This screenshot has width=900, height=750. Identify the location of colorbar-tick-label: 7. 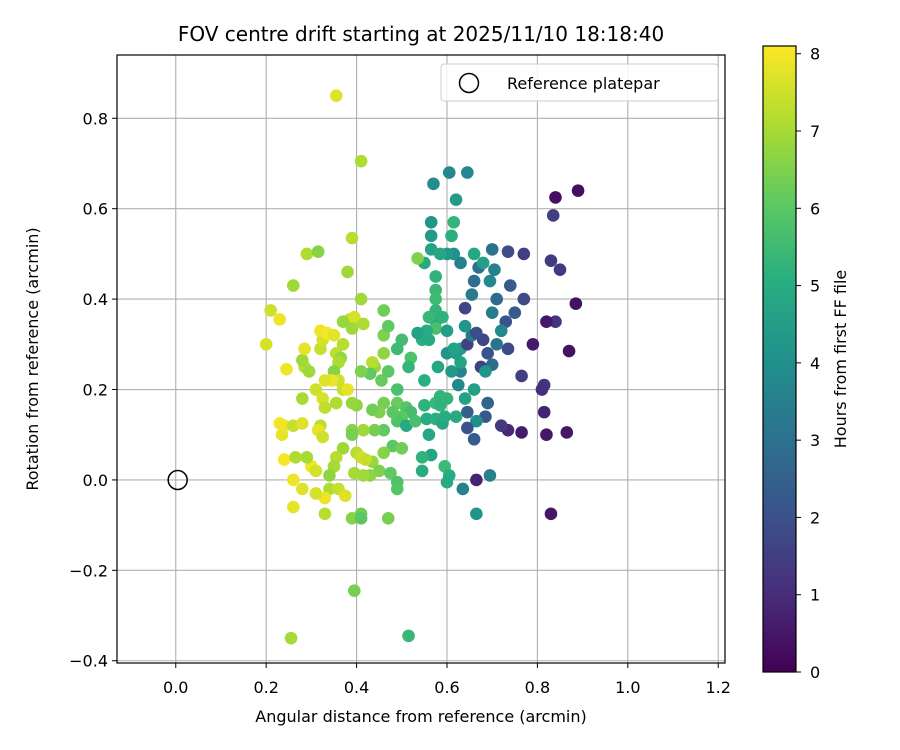
(815, 131).